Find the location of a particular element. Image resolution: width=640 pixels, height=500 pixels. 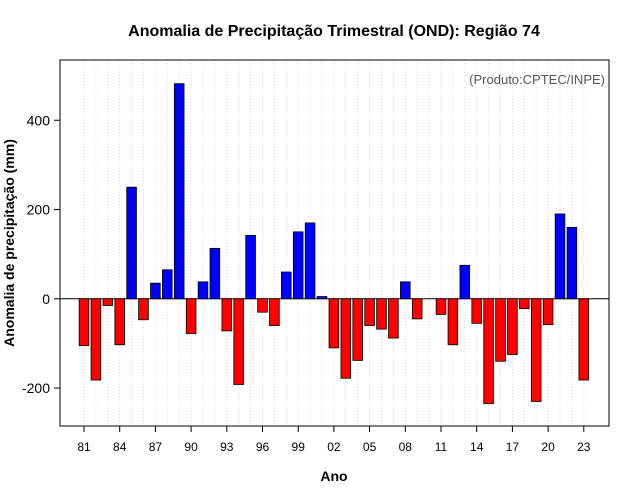

x-tick-label: 11 is located at coordinates (441, 447).